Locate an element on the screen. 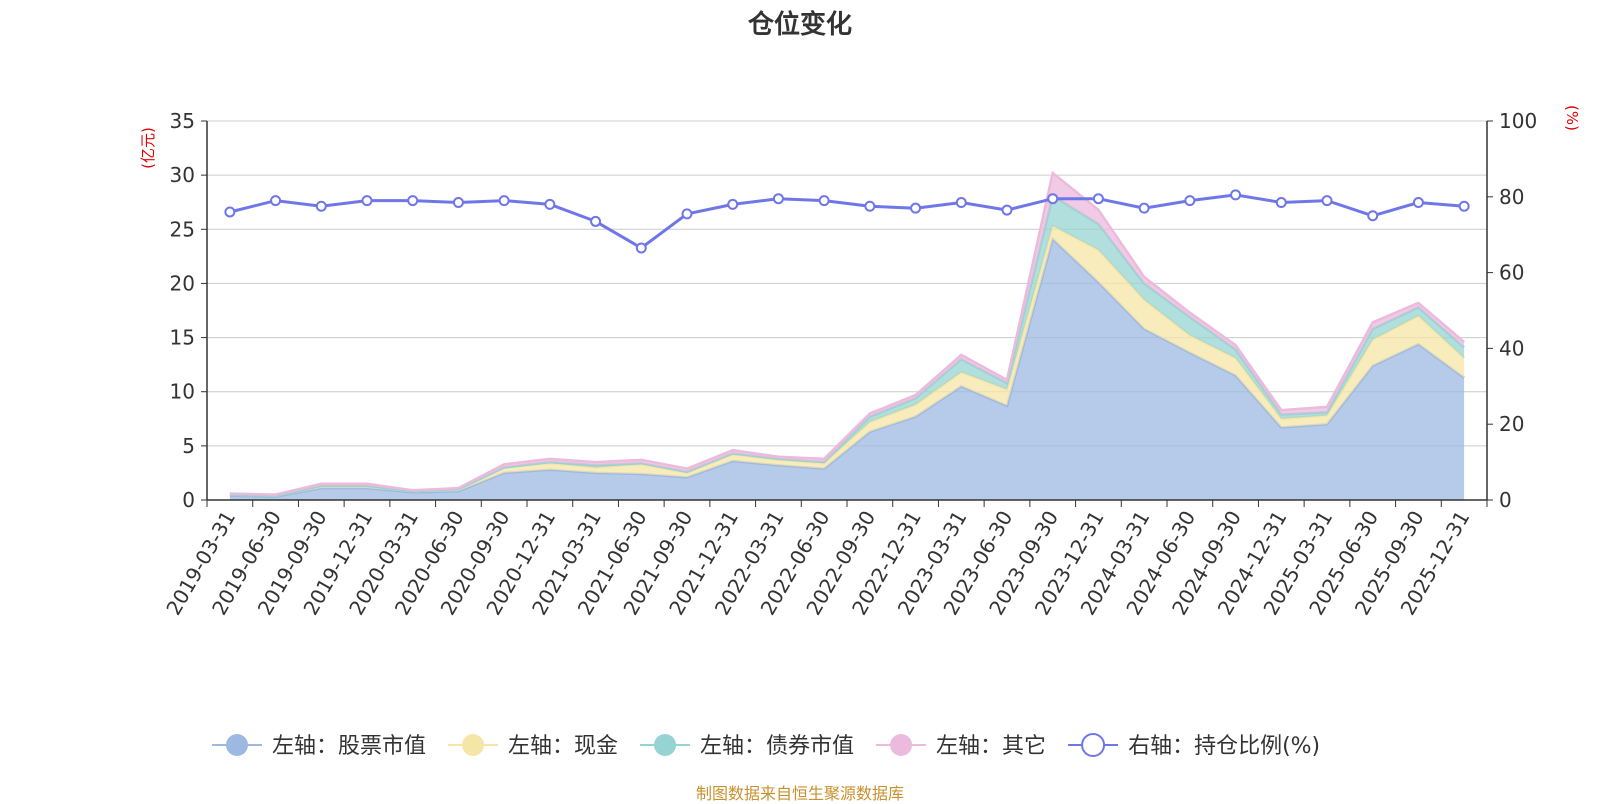 This screenshot has width=1600, height=804. left-axis-tick-label: 20 is located at coordinates (182, 283).